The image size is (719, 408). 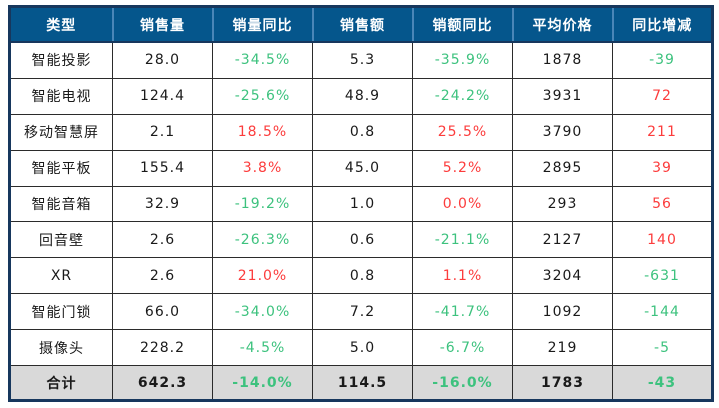 What do you see at coordinates (262, 276) in the screenshot?
I see `table-cell: 21.0%` at bounding box center [262, 276].